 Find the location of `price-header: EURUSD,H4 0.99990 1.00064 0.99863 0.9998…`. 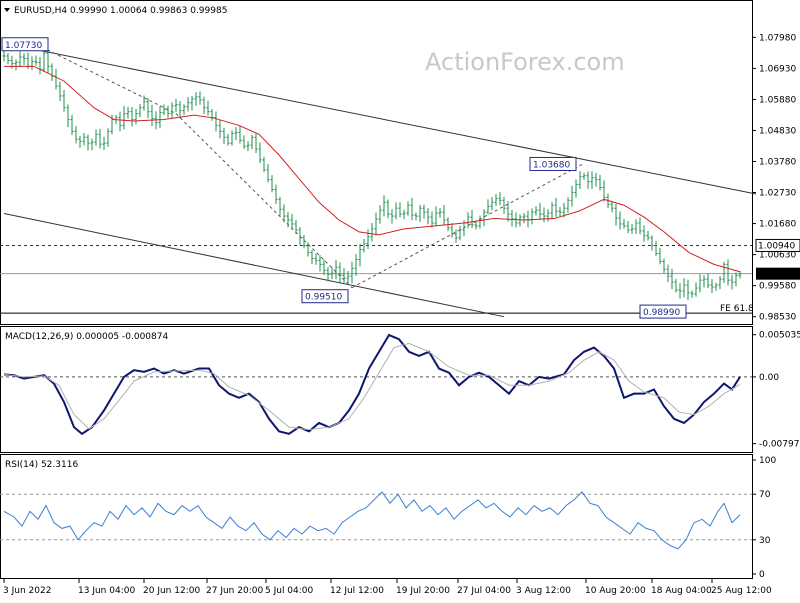

price-header: EURUSD,H4 0.99990 1.00064 0.99863 0.9998… is located at coordinates (120, 11).